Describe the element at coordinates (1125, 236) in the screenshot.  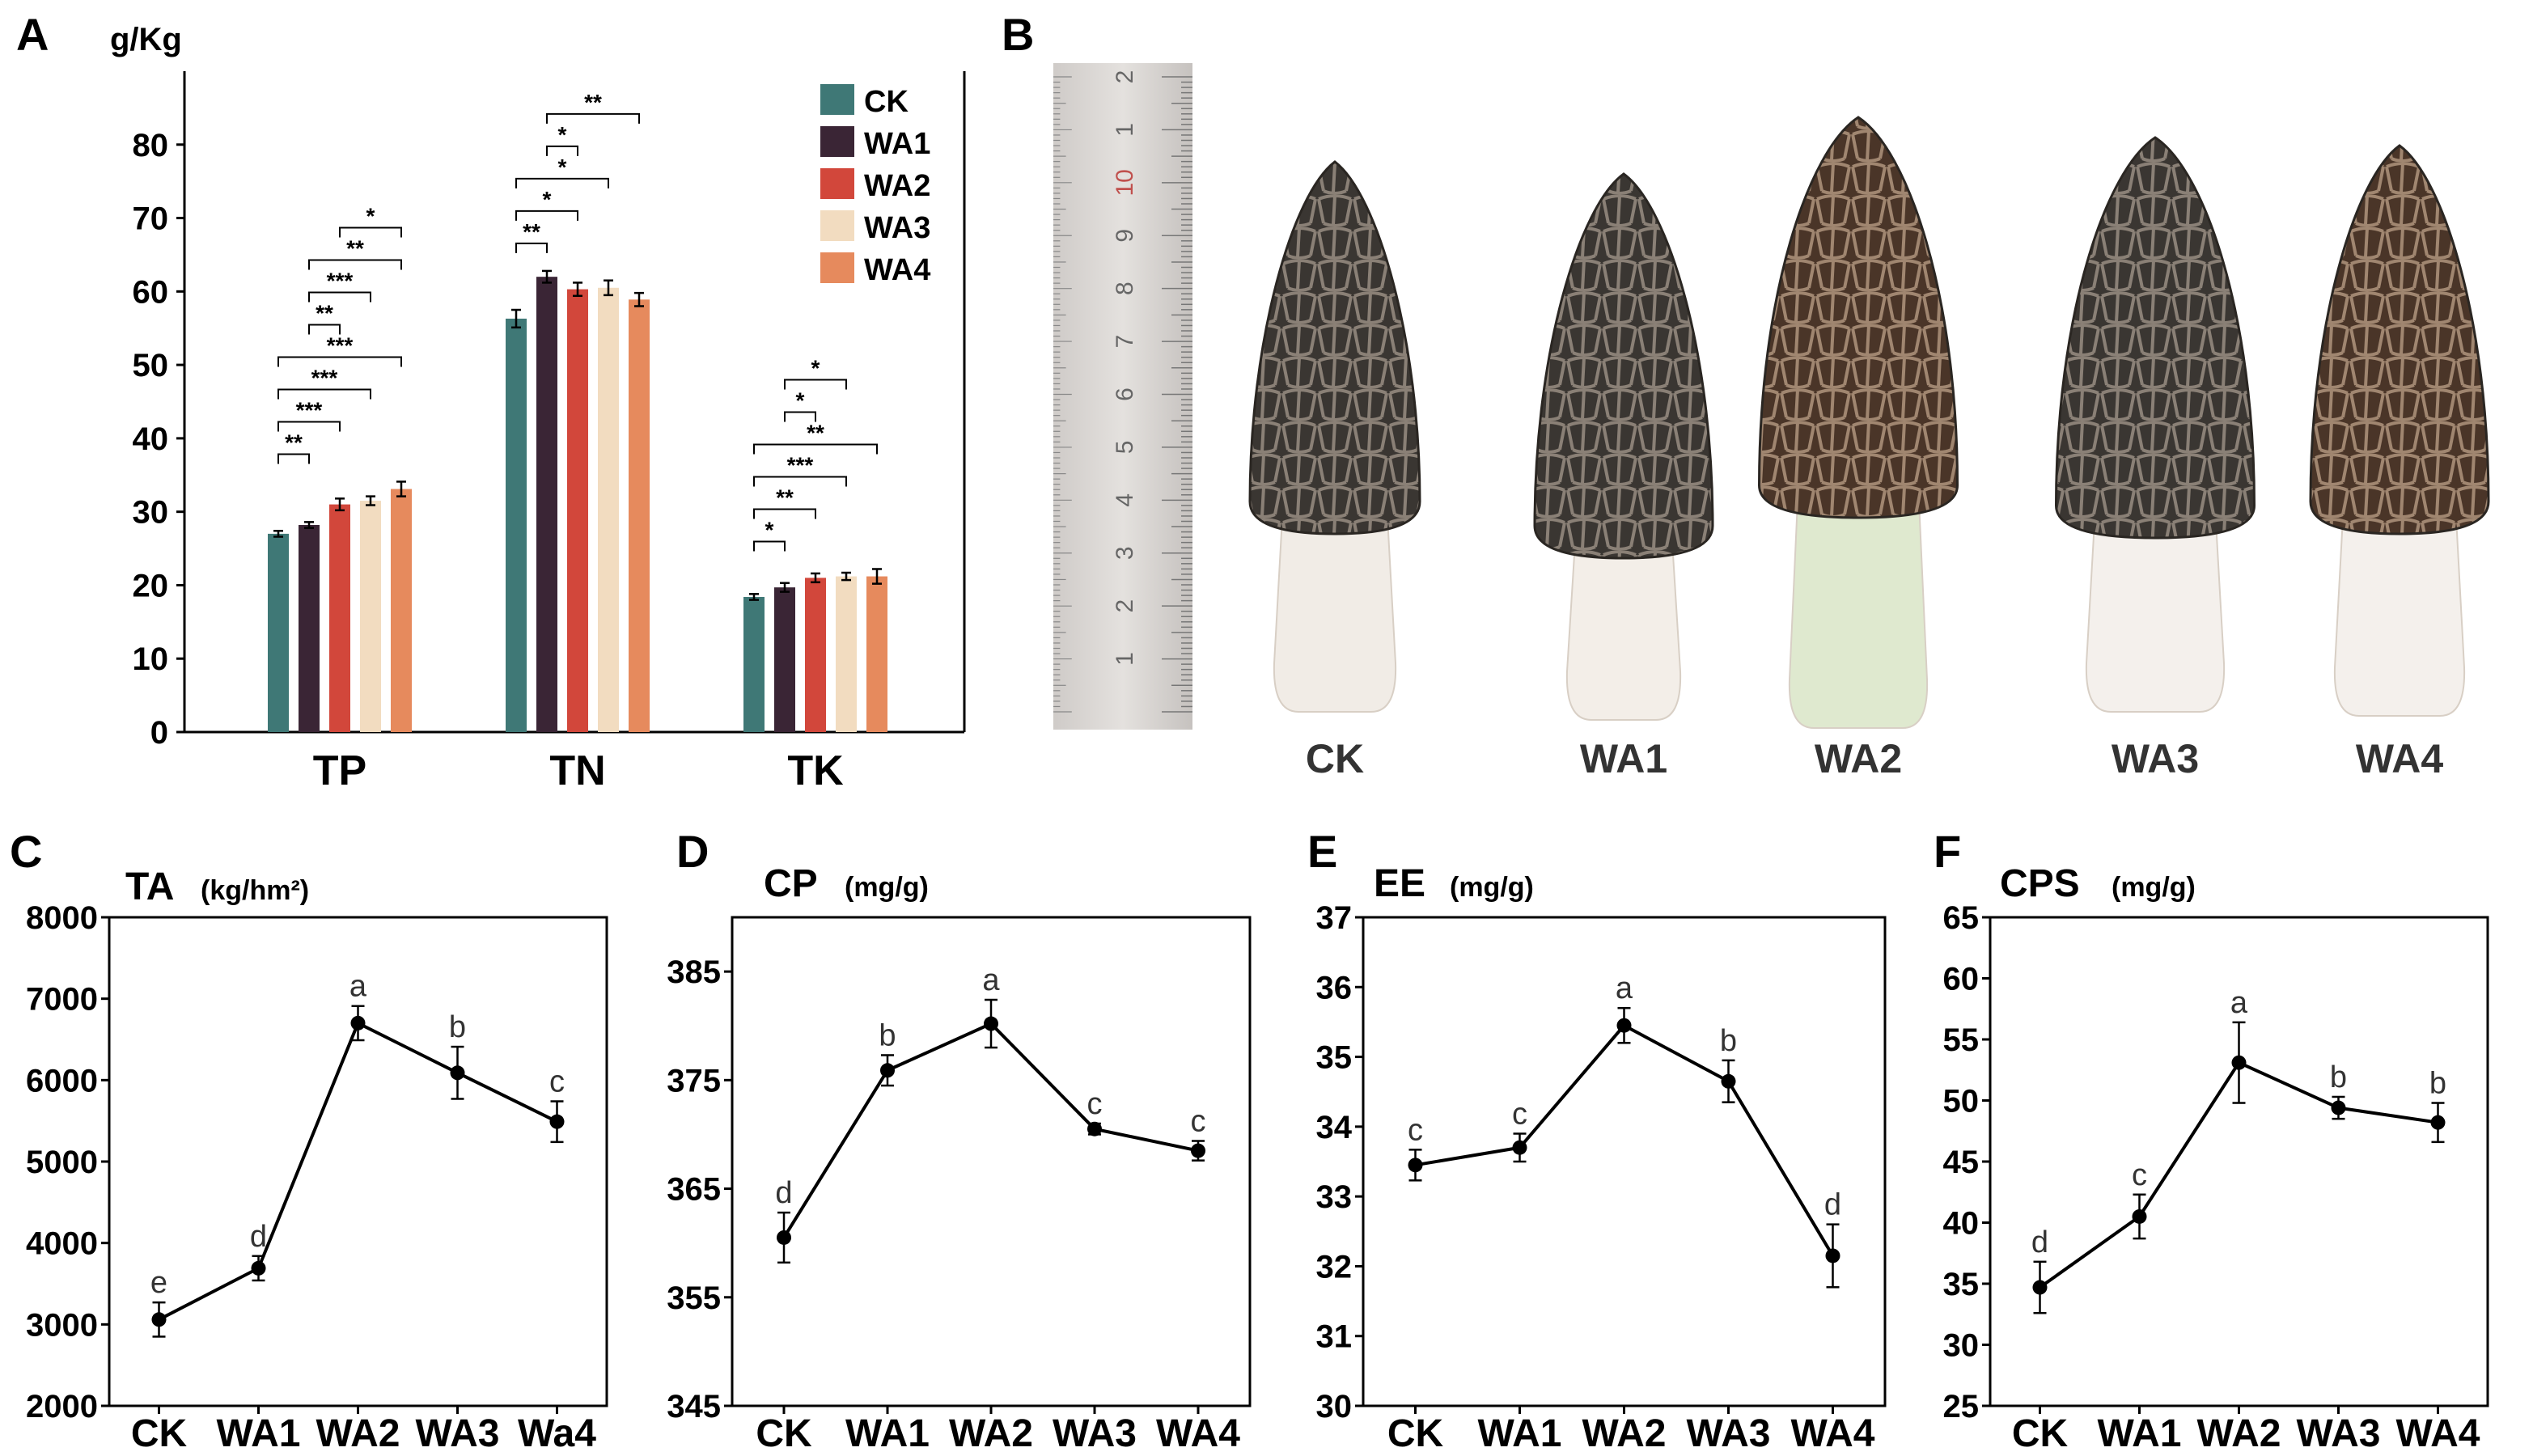
I see `ruler-number: 9` at that location.